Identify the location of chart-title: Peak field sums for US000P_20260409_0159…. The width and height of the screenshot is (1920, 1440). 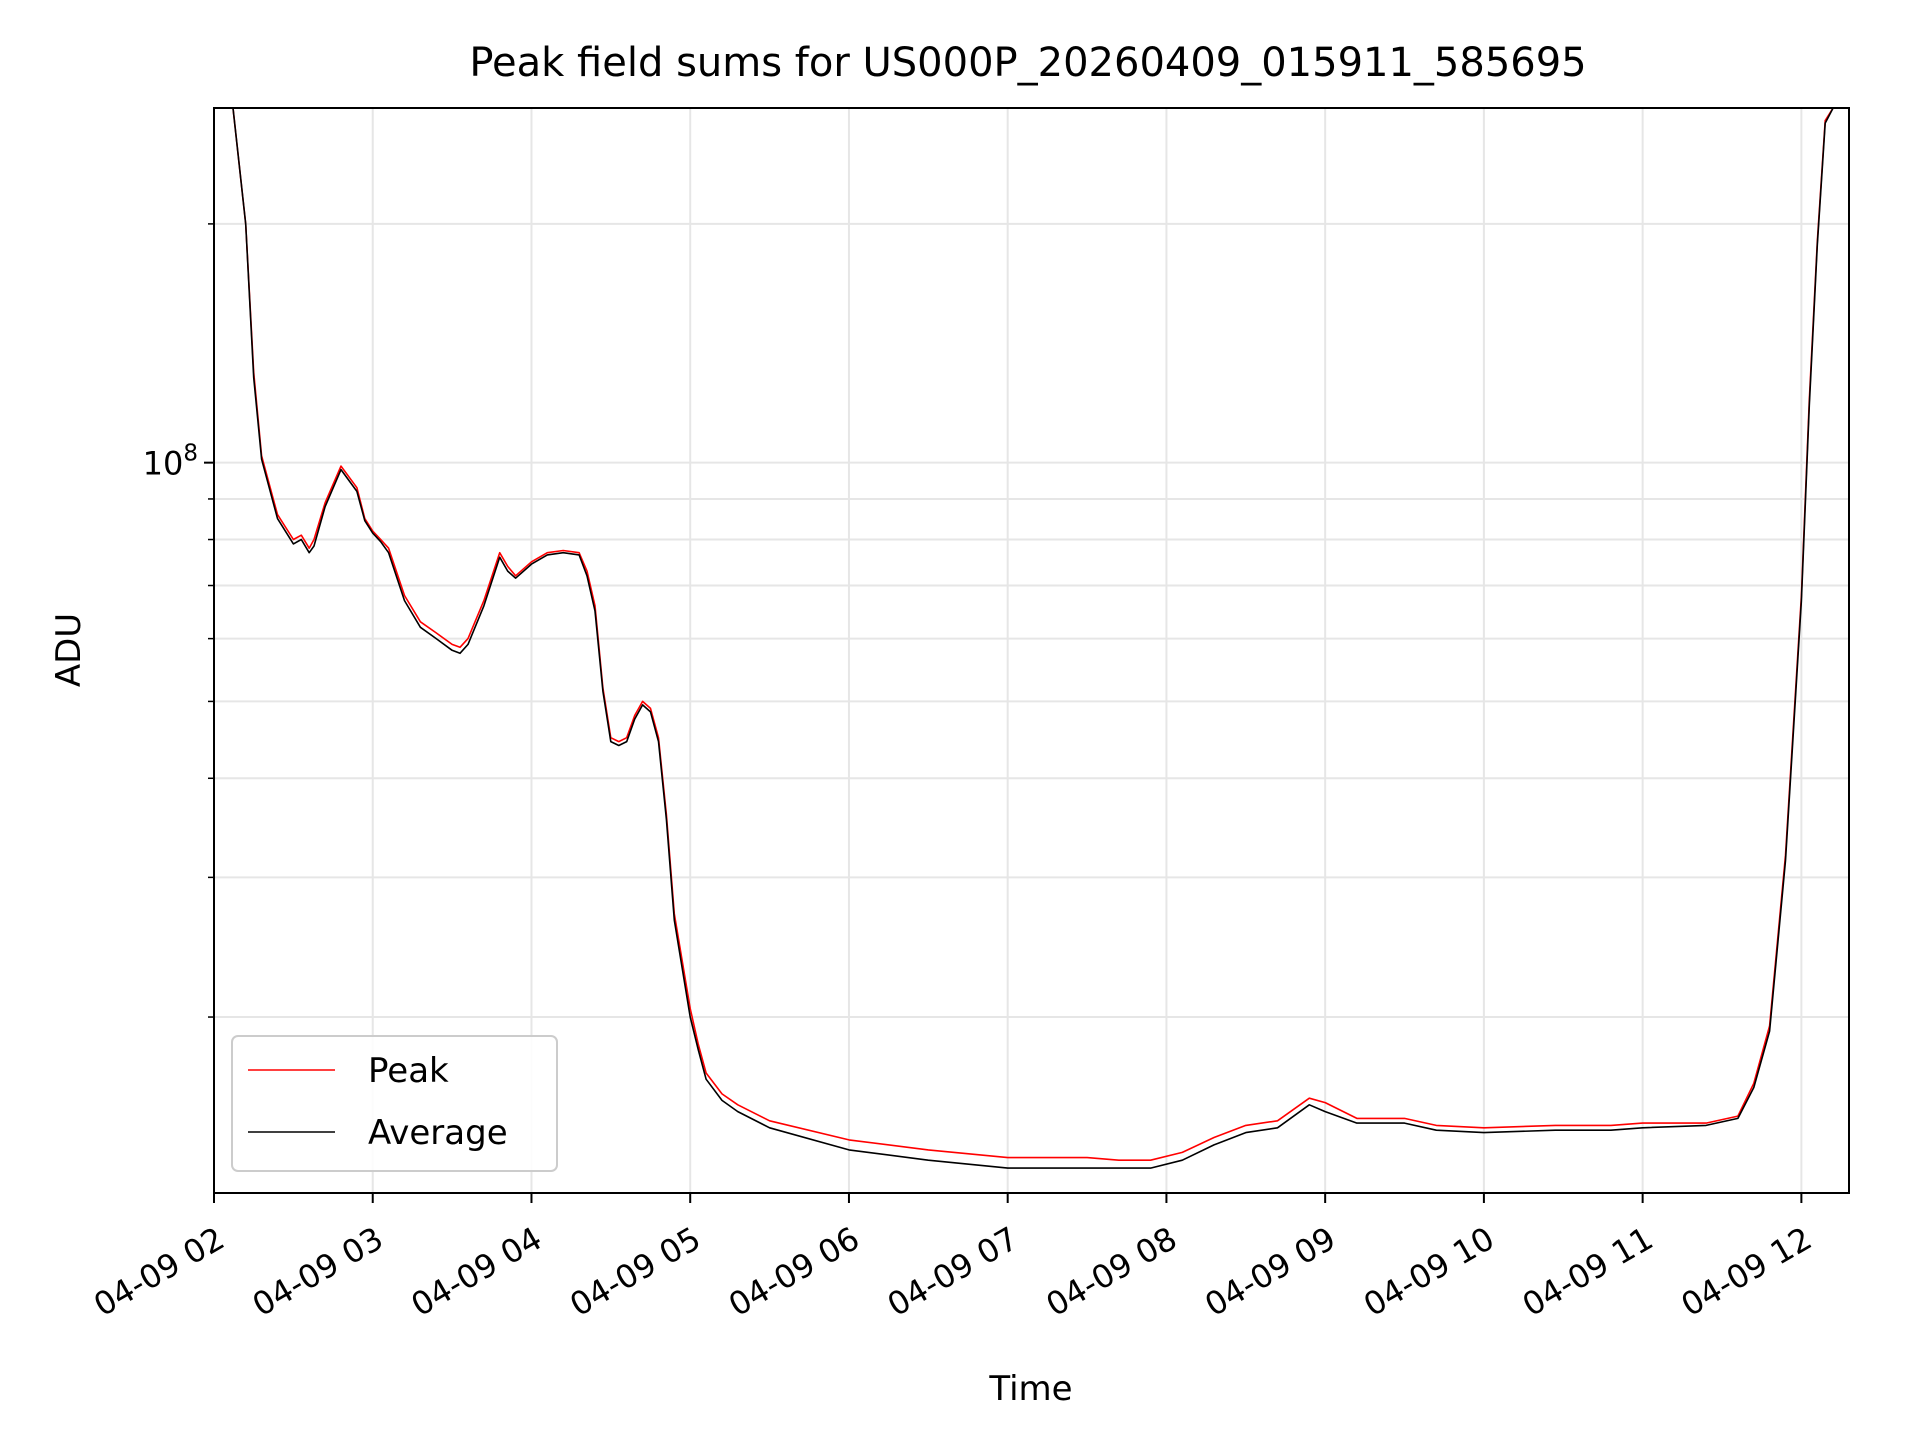
(1027, 63).